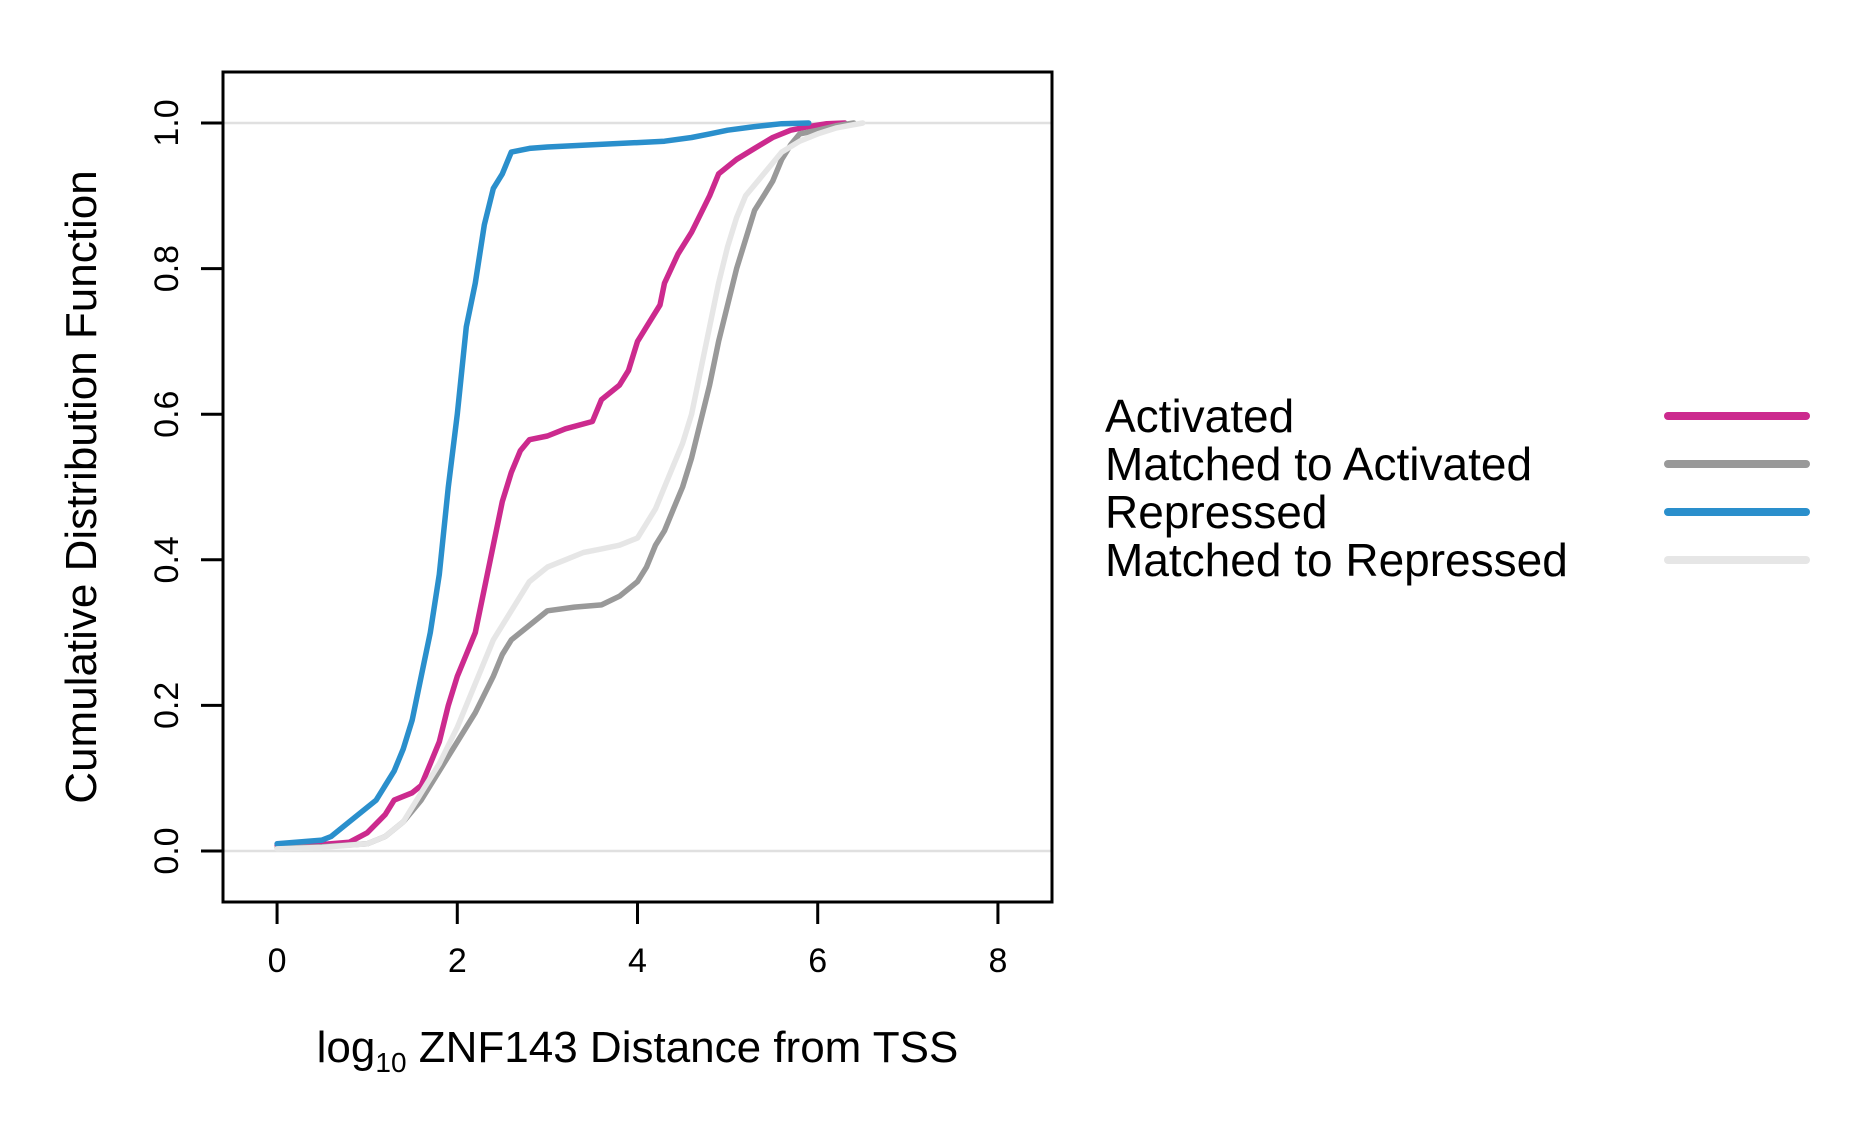 This screenshot has height=1146, width=1859. What do you see at coordinates (186, 487) in the screenshot?
I see `y-axis: 0.0 0.2 0.4 0.6 0.8 1.0` at bounding box center [186, 487].